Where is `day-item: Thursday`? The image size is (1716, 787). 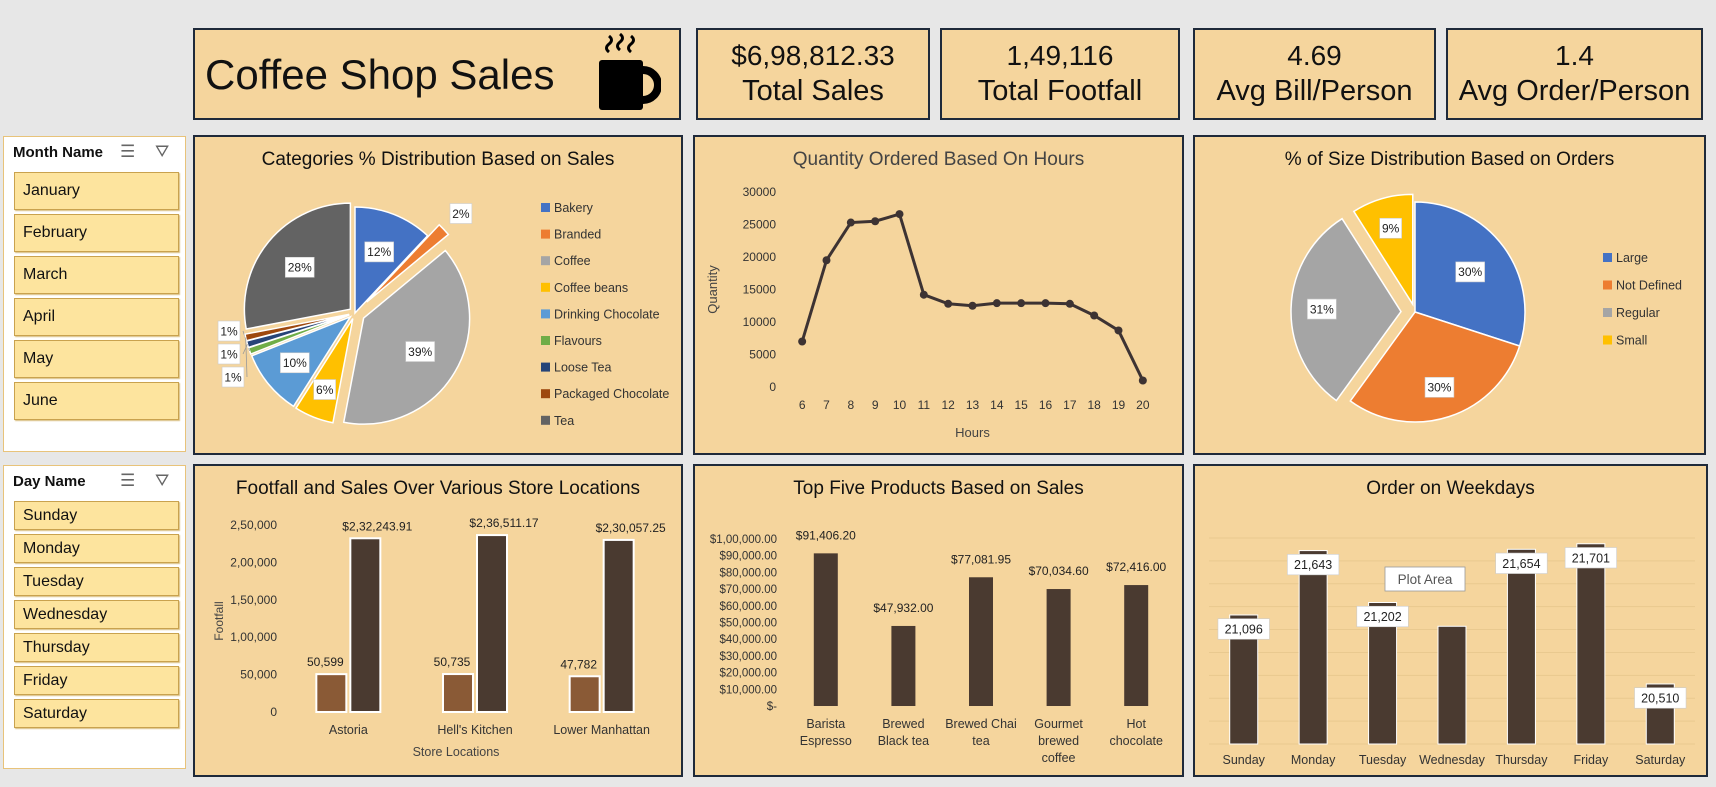 day-item: Thursday is located at coordinates (96, 647).